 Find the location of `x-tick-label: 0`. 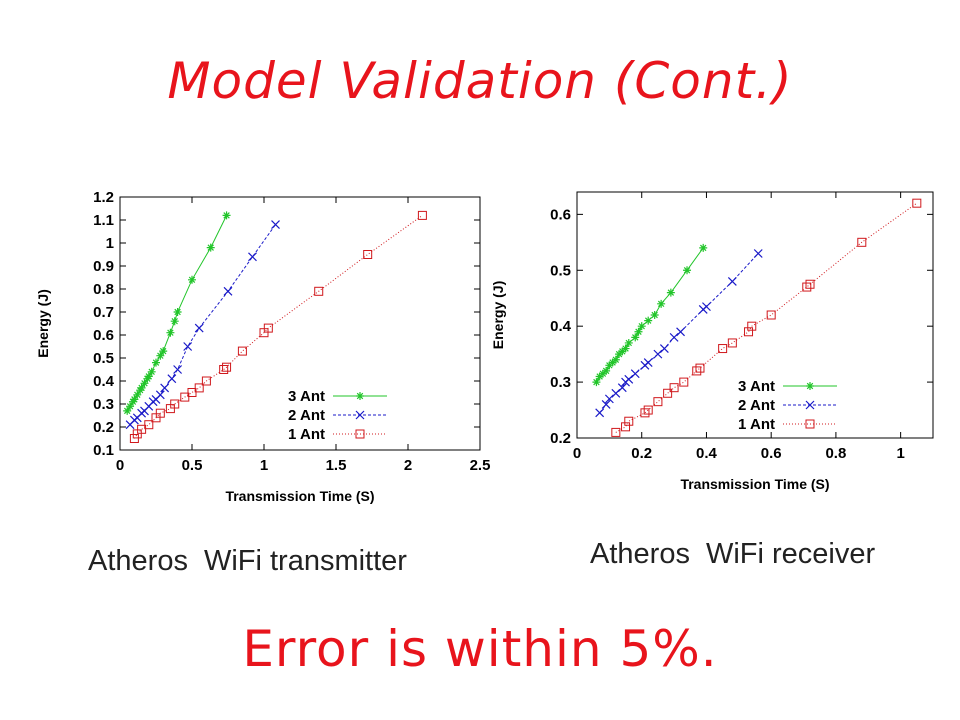

x-tick-label: 0 is located at coordinates (120, 465).